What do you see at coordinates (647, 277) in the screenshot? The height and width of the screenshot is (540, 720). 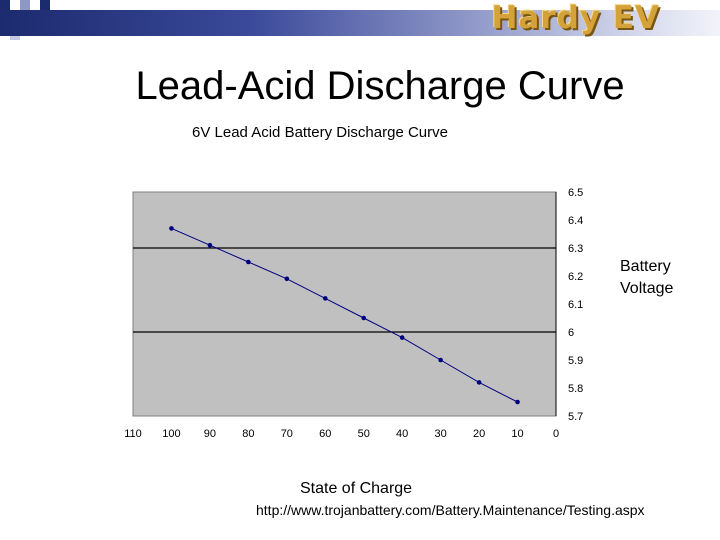 I see `y-axis-label: Battery Voltage` at bounding box center [647, 277].